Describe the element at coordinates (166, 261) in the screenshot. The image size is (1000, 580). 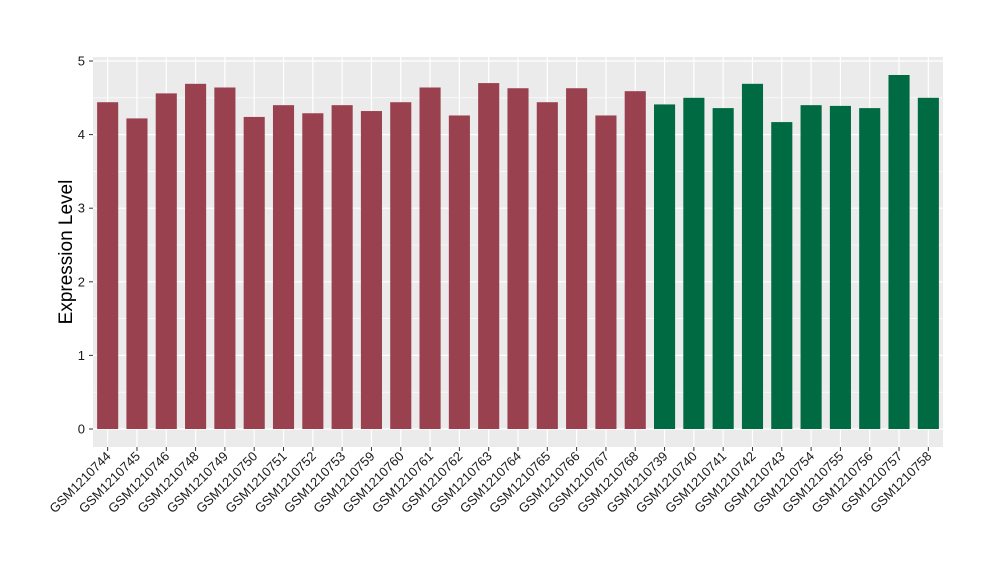
I see `bar-GSM1210746` at that location.